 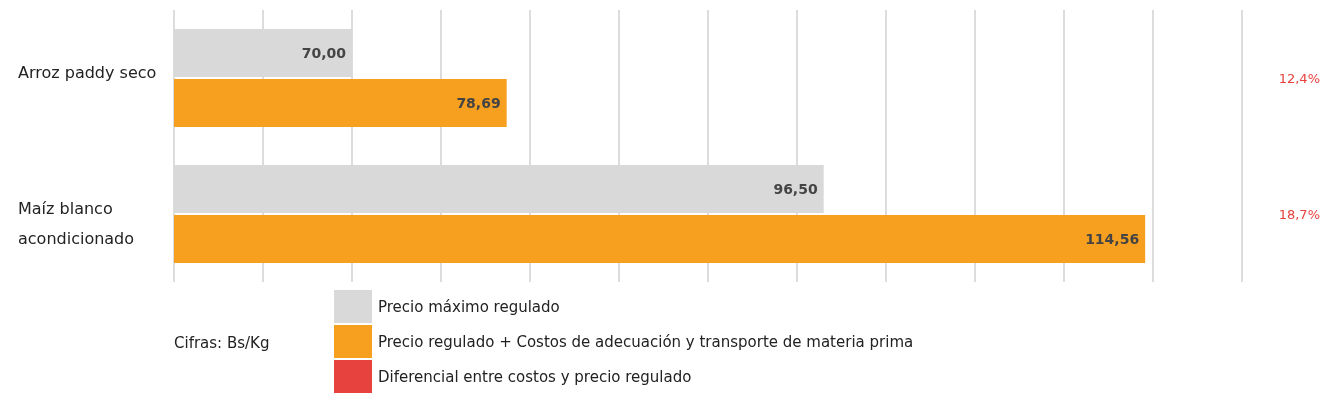 I want to click on y-tick-label: Arroz paddy seco, so click(x=87, y=72).